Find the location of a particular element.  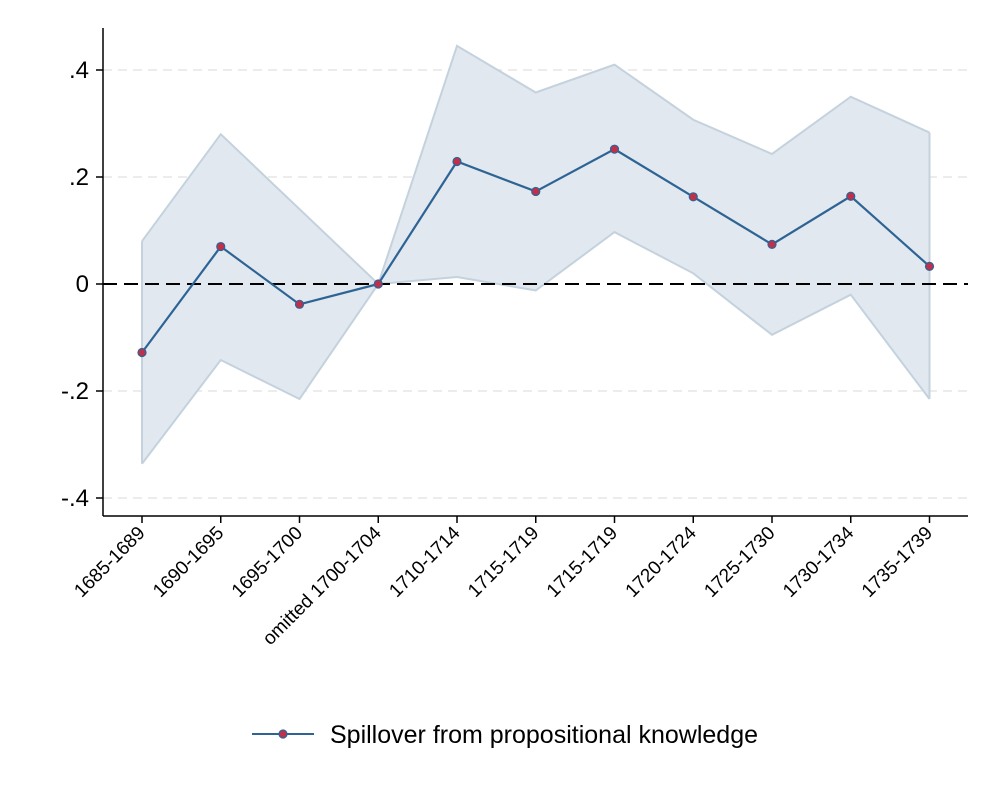

legend-label: Spillover from propositional knowledge is located at coordinates (544, 735).